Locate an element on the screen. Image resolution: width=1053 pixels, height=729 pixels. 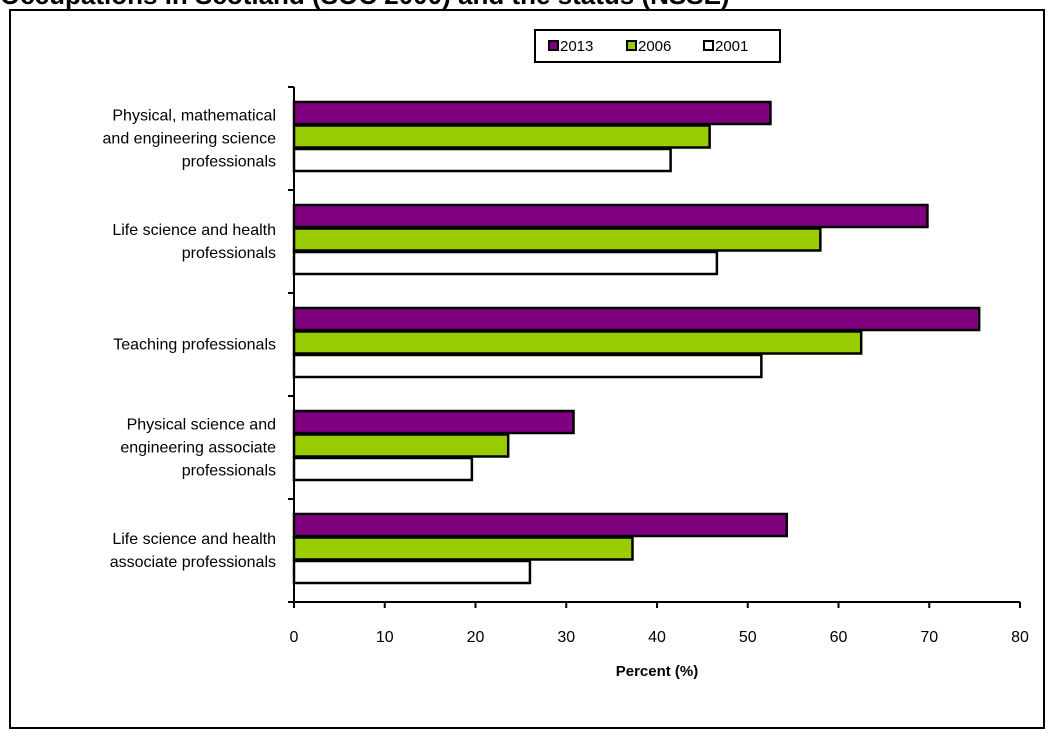
x-tick-label: 0 is located at coordinates (294, 637).